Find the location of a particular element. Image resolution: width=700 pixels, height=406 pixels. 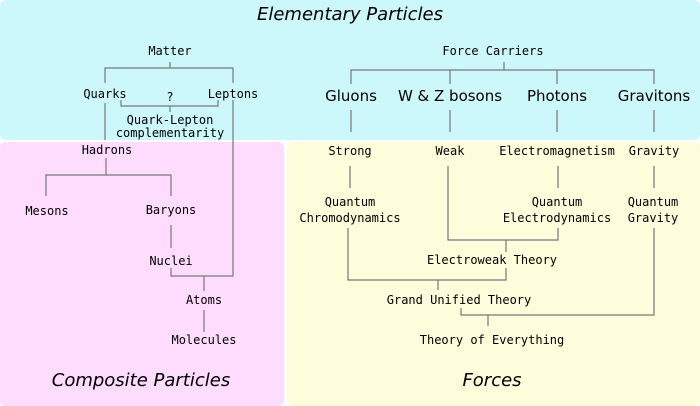

node-electroweak-theory: Electroweak Theory is located at coordinates (492, 260).